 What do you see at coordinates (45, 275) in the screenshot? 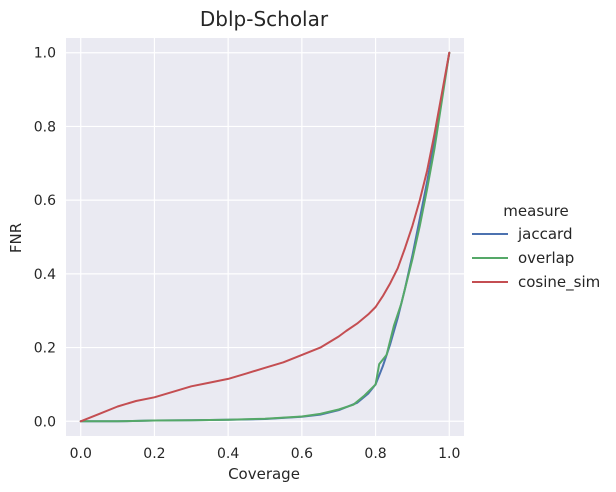
I see `y-tick-label: 0.4` at bounding box center [45, 275].